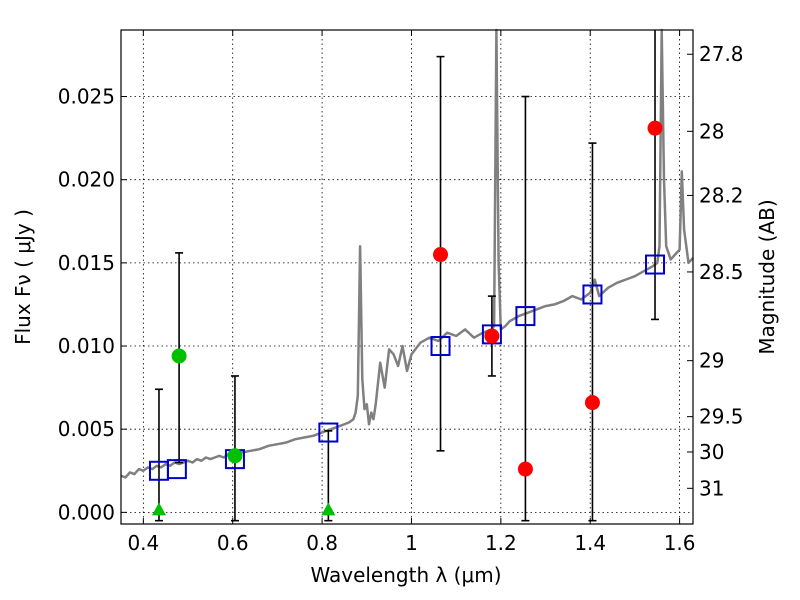  Describe the element at coordinates (711, 361) in the screenshot. I see `magnitude-tick-label: 29` at that location.